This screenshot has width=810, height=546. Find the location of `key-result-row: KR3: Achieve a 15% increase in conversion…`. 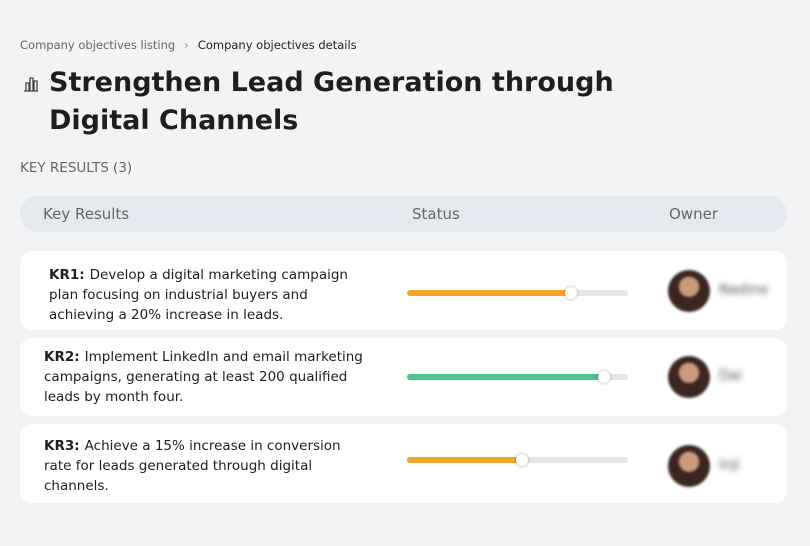

key-result-row: KR3: Achieve a 15% increase in conversion… is located at coordinates (403, 463).